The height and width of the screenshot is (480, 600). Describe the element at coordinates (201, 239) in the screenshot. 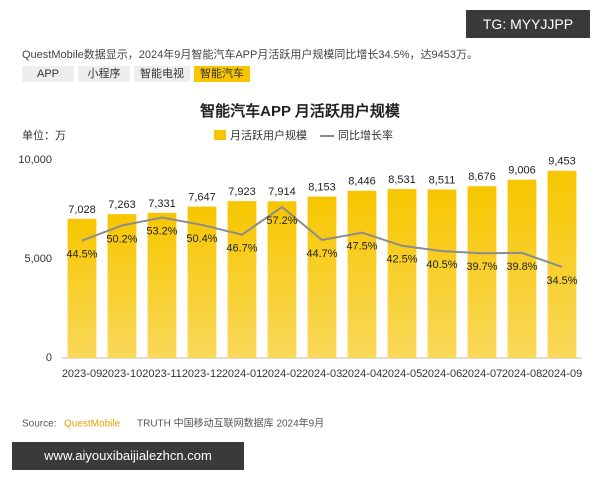

I see `line-value-label: 50.4%` at that location.